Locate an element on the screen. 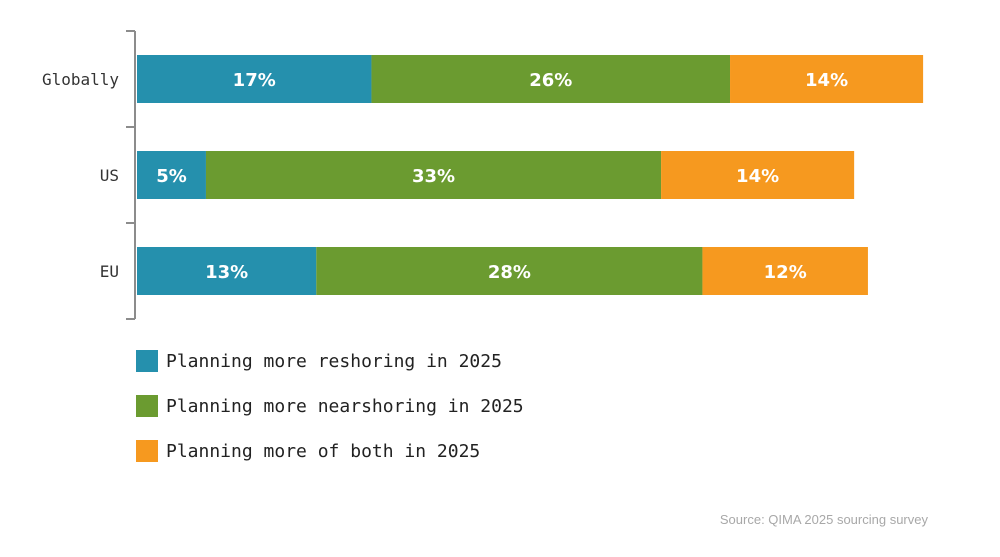  category-labels: Globally US EU is located at coordinates (80, 175).